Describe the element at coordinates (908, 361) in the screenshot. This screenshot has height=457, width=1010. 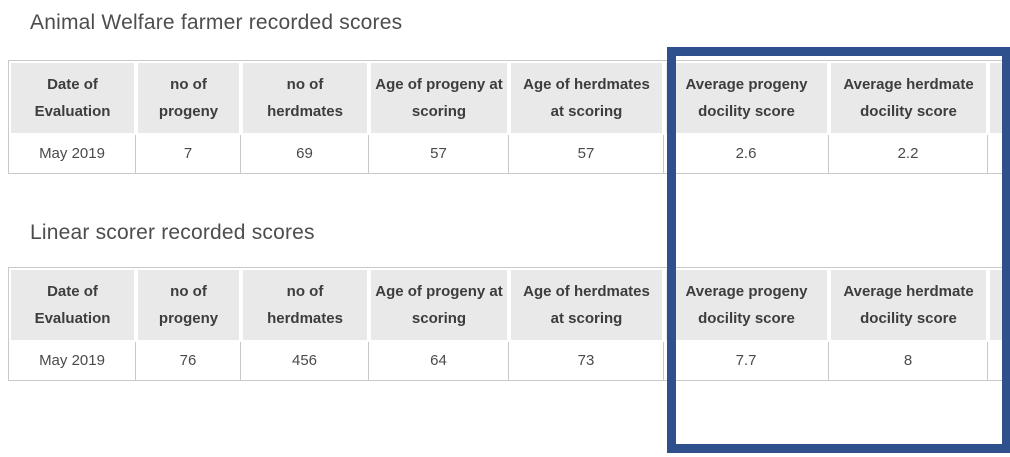
I see `cell-avg-herdmate-docility: 8` at that location.